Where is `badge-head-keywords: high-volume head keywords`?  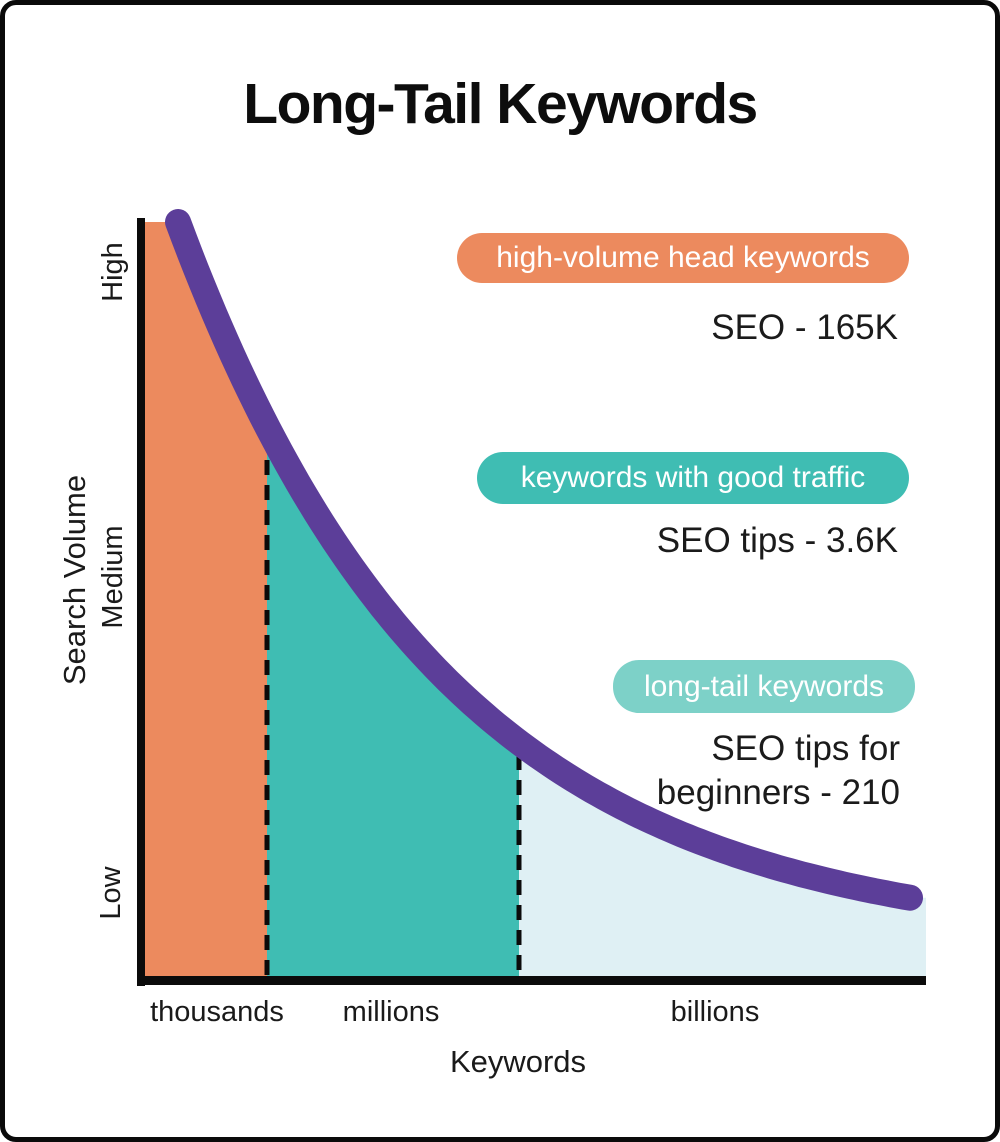
badge-head-keywords: high-volume head keywords is located at coordinates (683, 258).